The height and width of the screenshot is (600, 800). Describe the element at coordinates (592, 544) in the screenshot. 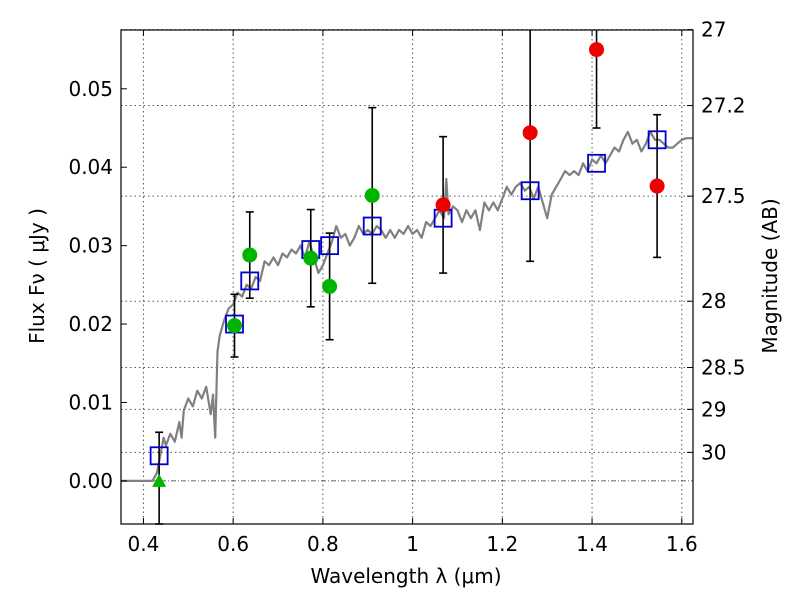

I see `x-tick-label: 1.4` at that location.